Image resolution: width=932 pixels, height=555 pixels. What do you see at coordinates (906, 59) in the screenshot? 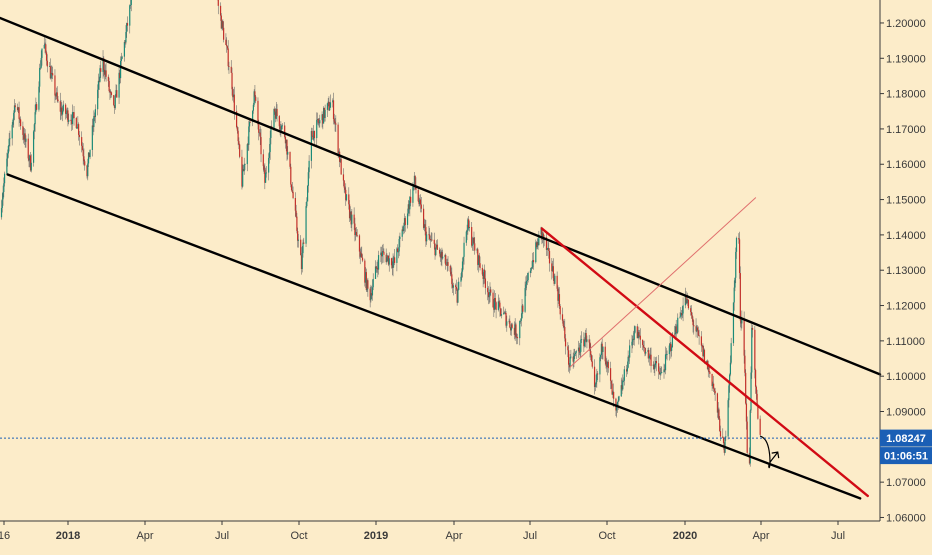
I see `price-tick-label: 1.19000` at bounding box center [906, 59].